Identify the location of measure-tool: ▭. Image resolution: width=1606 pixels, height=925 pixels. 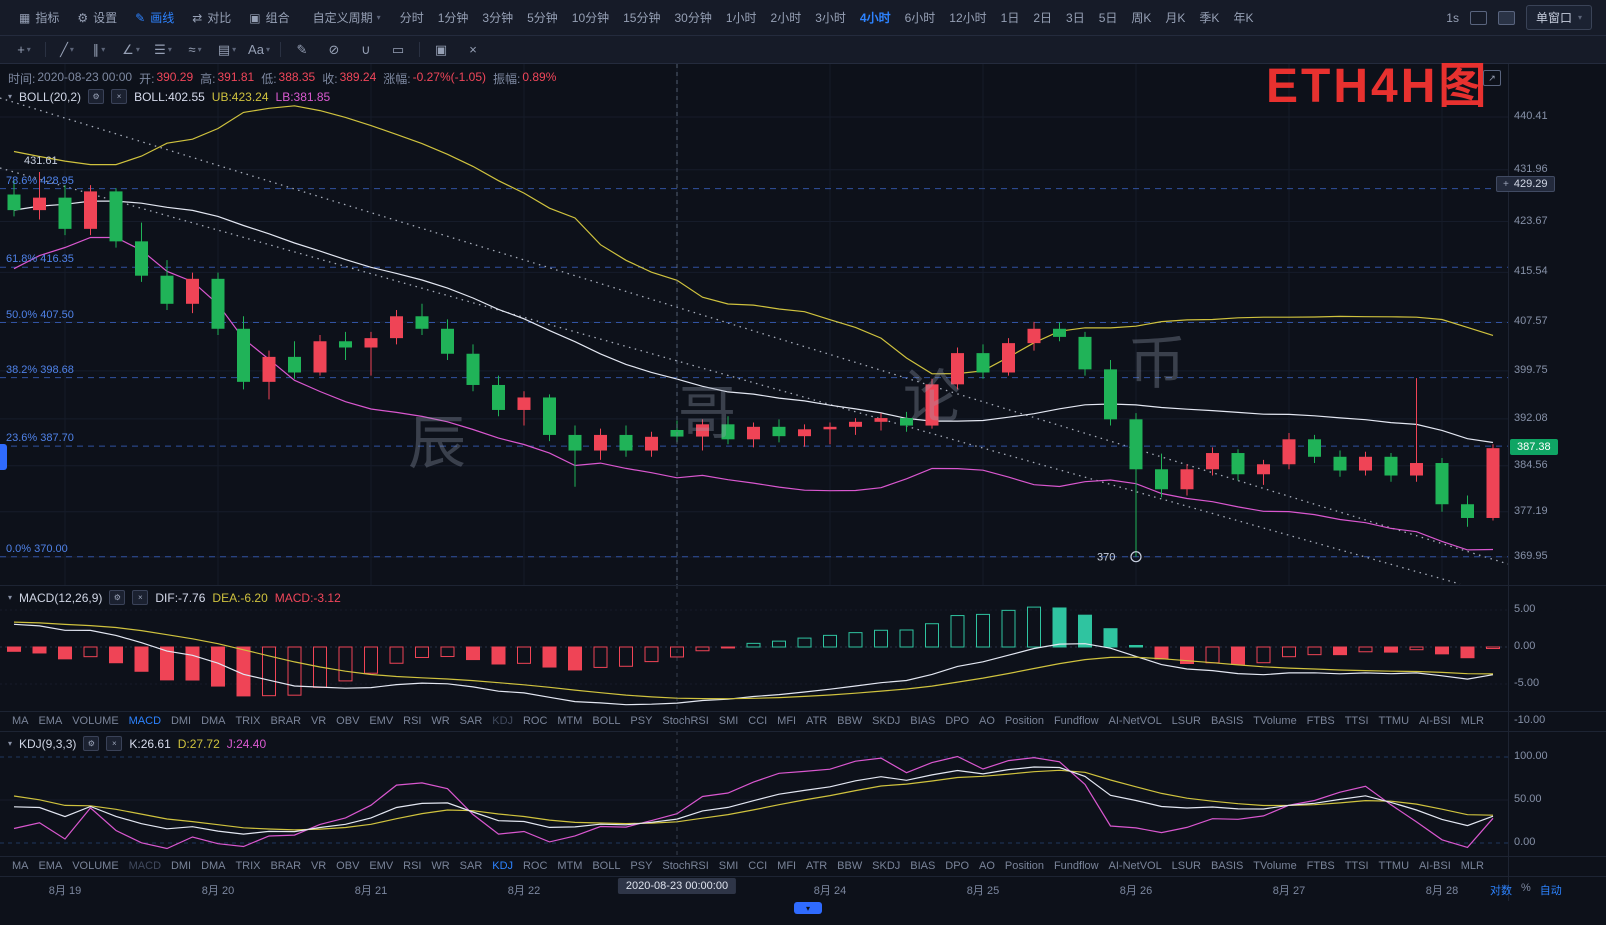
(398, 50).